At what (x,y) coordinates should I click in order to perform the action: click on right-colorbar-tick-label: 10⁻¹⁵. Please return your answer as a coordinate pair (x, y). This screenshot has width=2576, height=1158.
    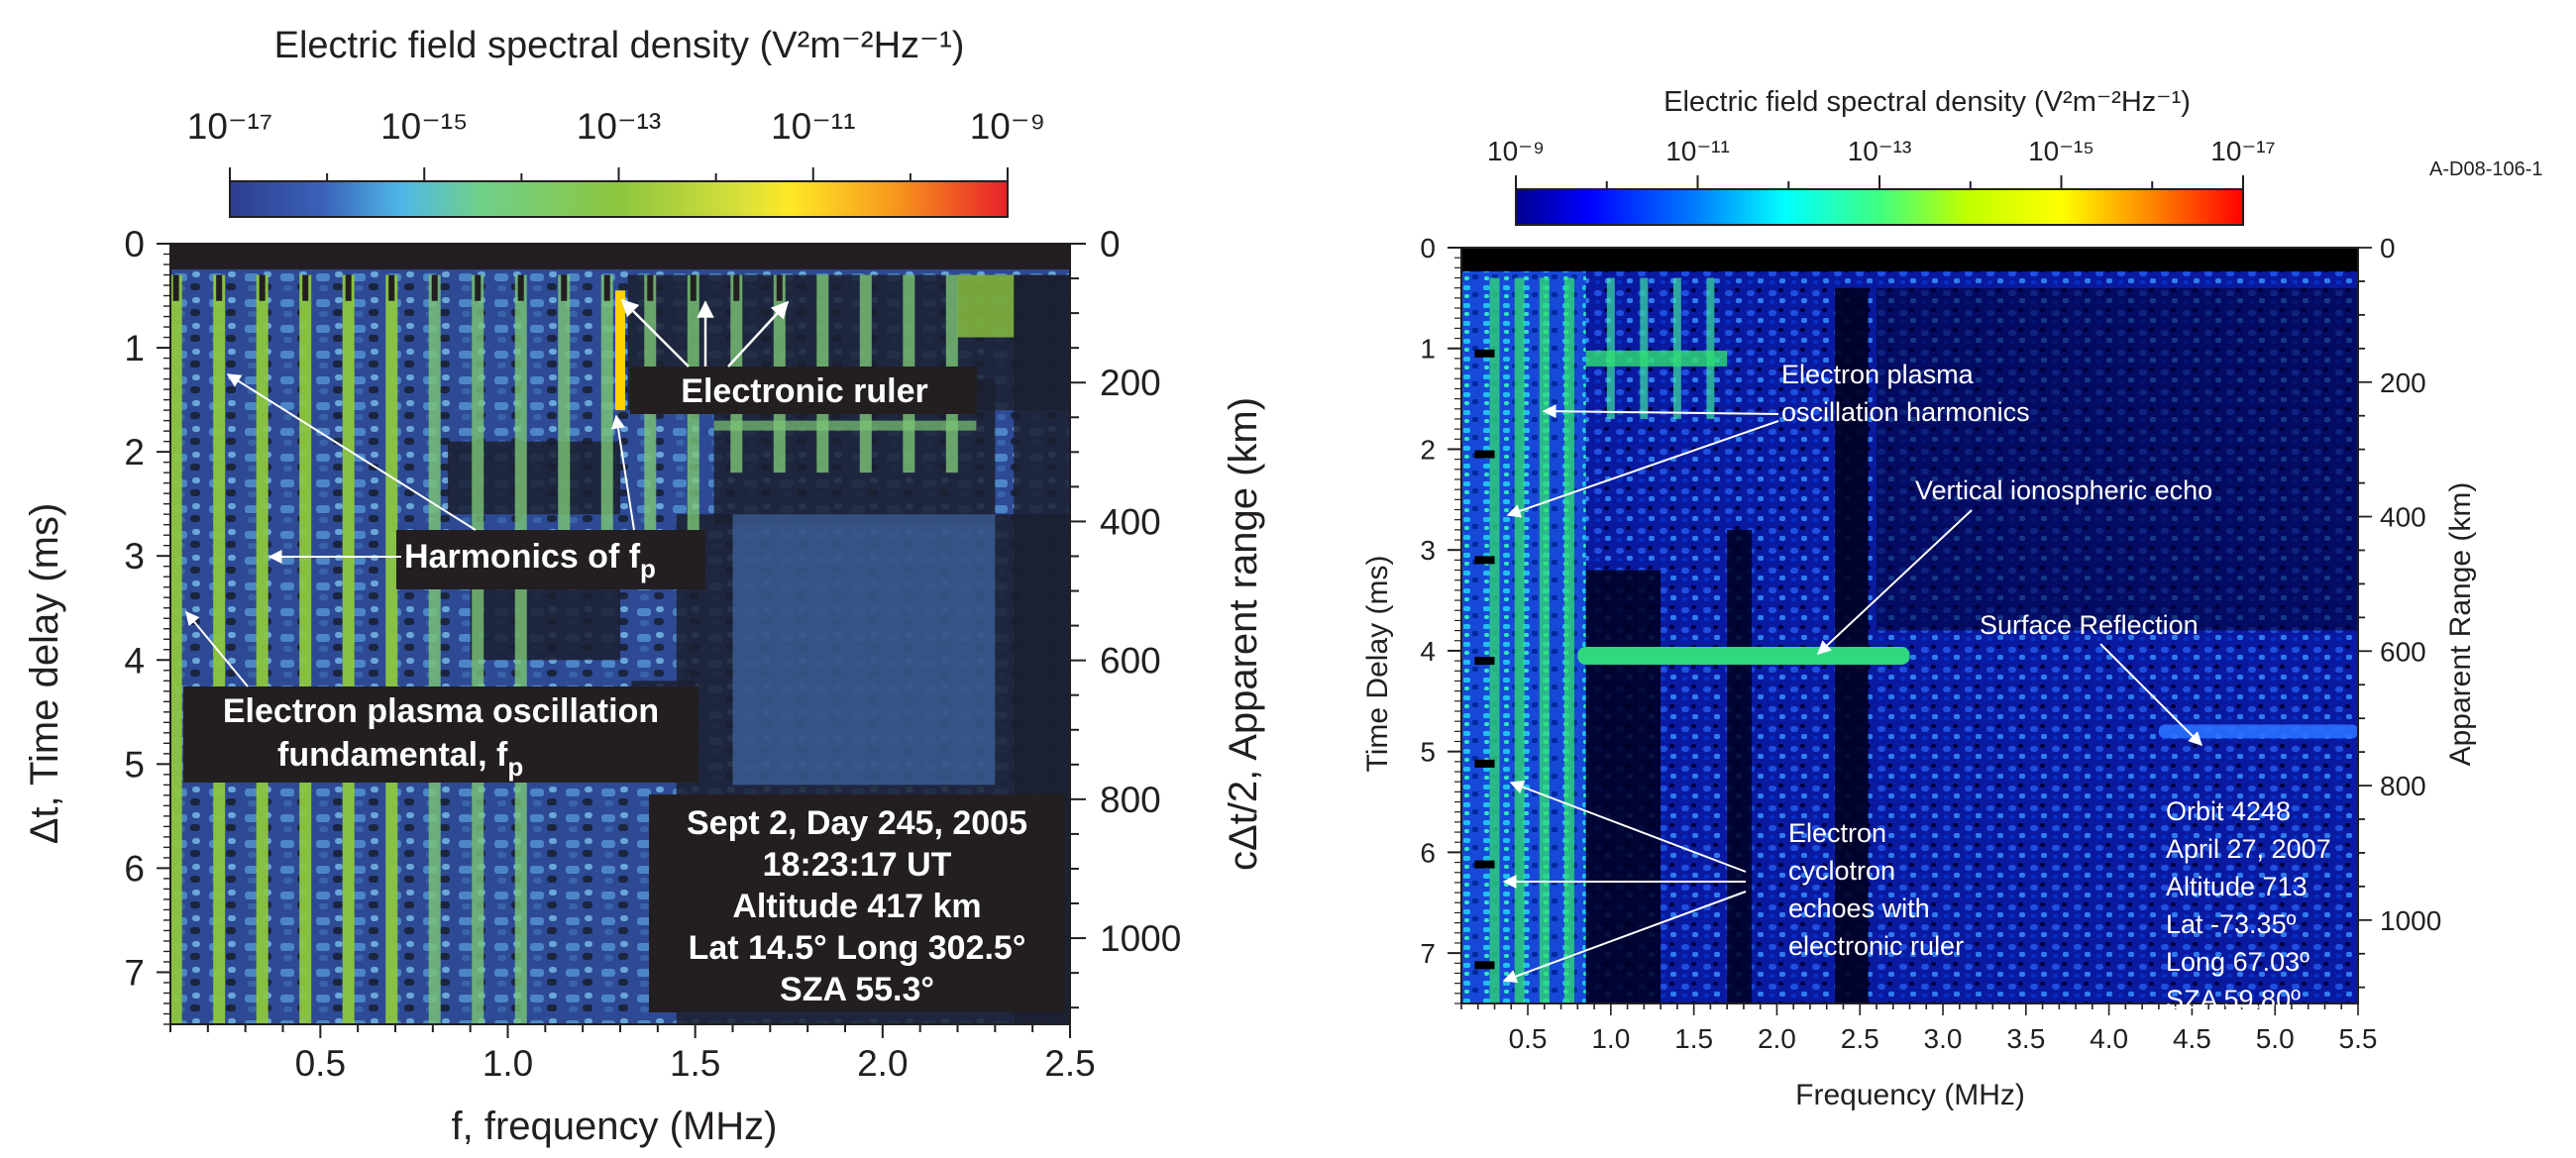
    Looking at the image, I should click on (2061, 151).